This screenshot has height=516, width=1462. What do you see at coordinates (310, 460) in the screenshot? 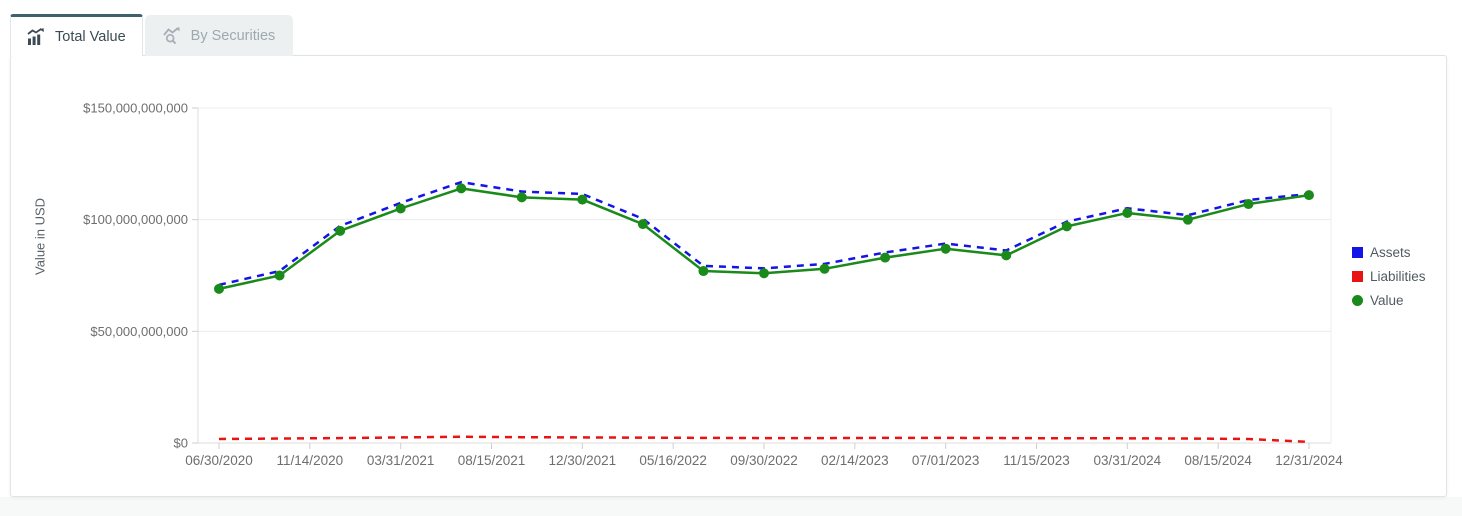
I see `svg-text: 11/14/2020` at bounding box center [310, 460].